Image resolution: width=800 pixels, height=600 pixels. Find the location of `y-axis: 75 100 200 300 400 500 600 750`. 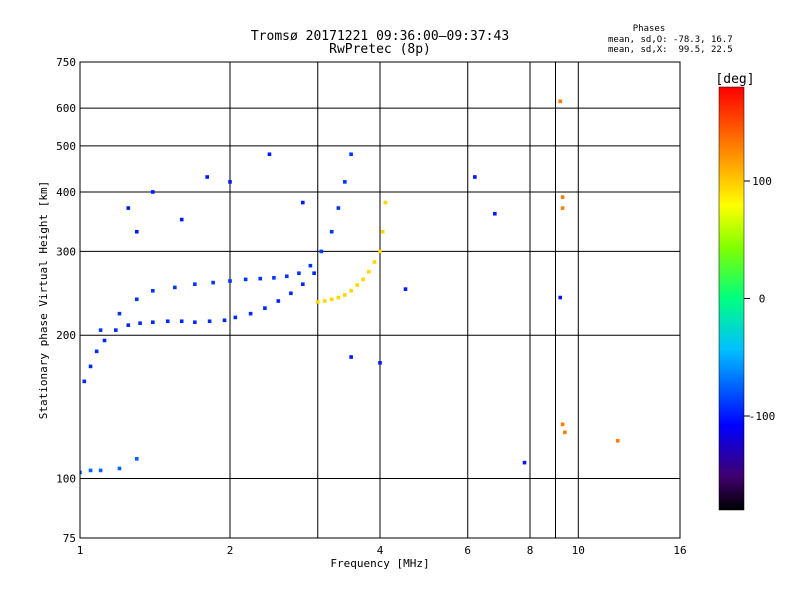

y-axis: 75 100 200 300 400 500 600 750 is located at coordinates (66, 300).